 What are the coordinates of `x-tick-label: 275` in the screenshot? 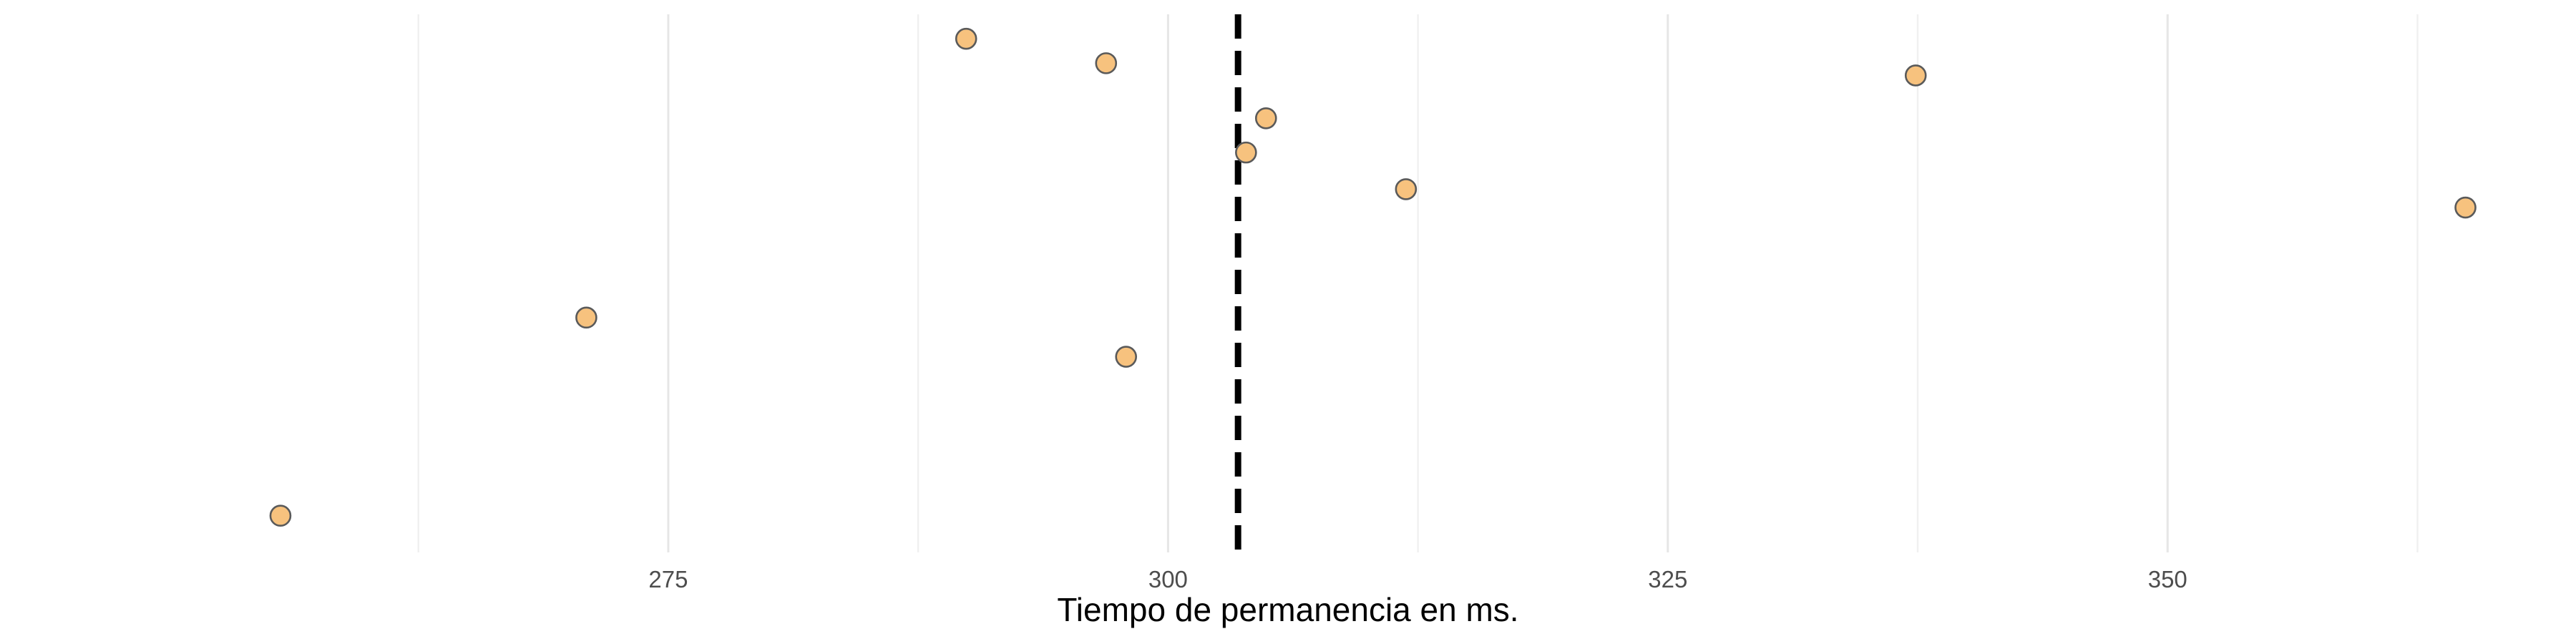 It's located at (668, 579).